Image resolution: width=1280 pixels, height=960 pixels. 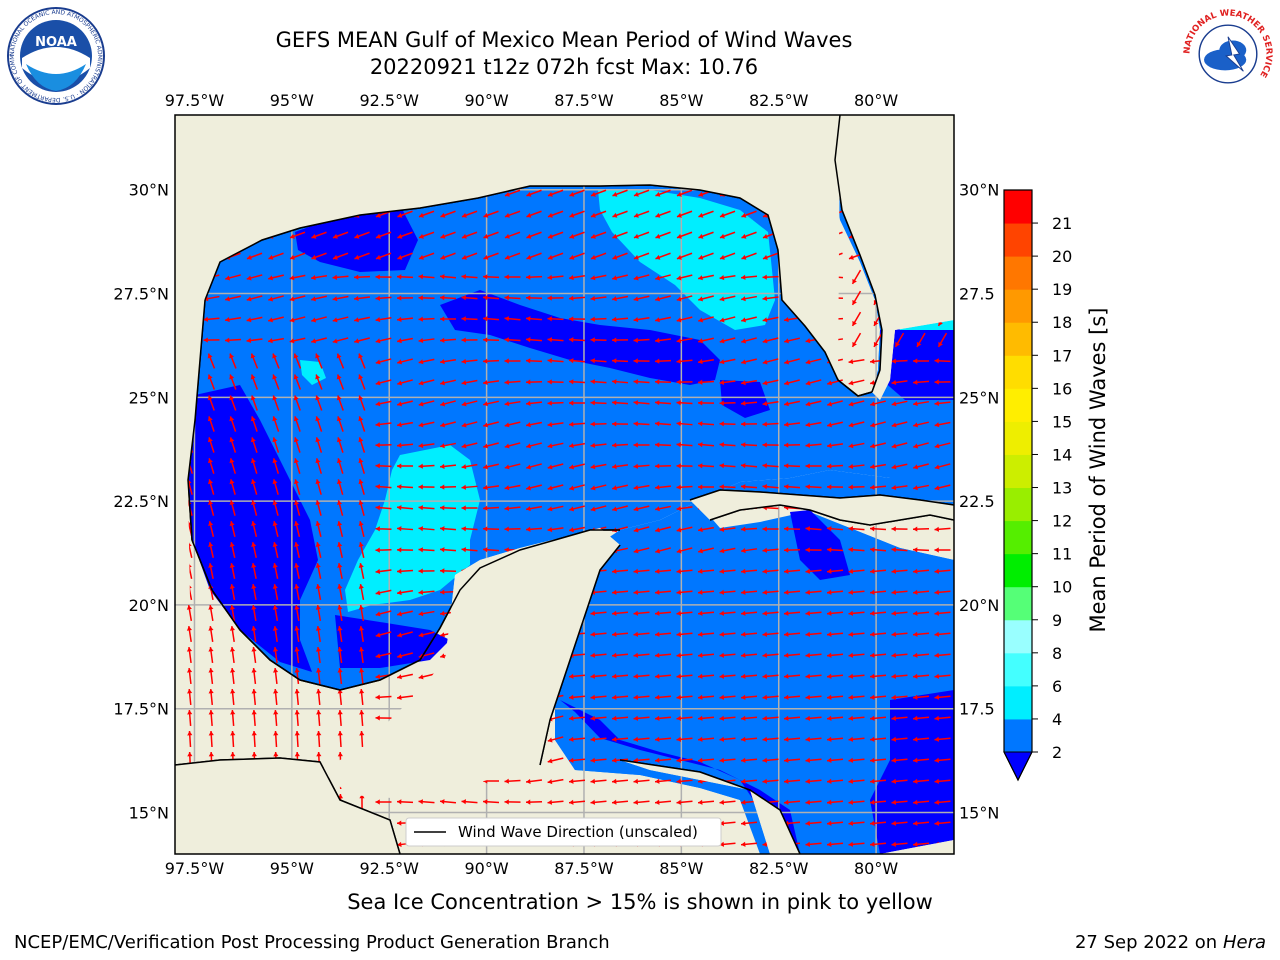 What do you see at coordinates (779, 100) in the screenshot?
I see `lon-tick-label-top: 82.5°W` at bounding box center [779, 100].